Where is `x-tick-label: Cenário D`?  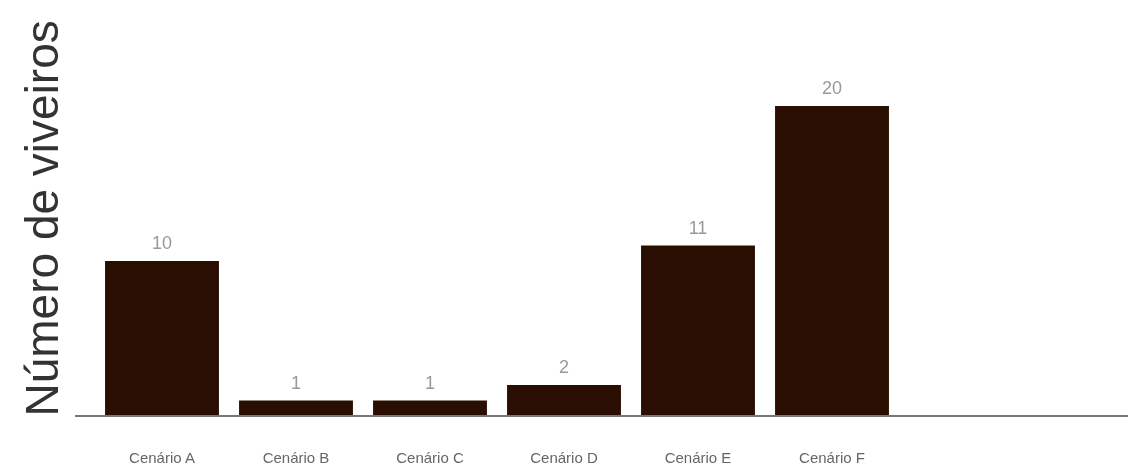
x-tick-label: Cenário D is located at coordinates (564, 456).